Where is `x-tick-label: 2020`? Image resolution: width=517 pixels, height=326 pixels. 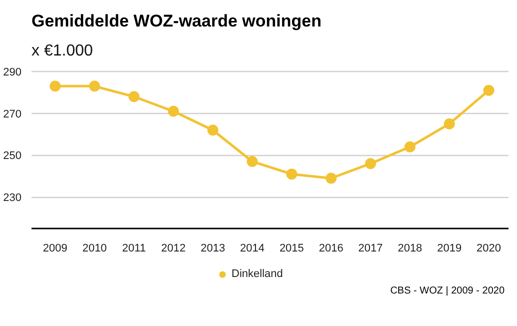
x-tick-label: 2020 is located at coordinates (489, 248).